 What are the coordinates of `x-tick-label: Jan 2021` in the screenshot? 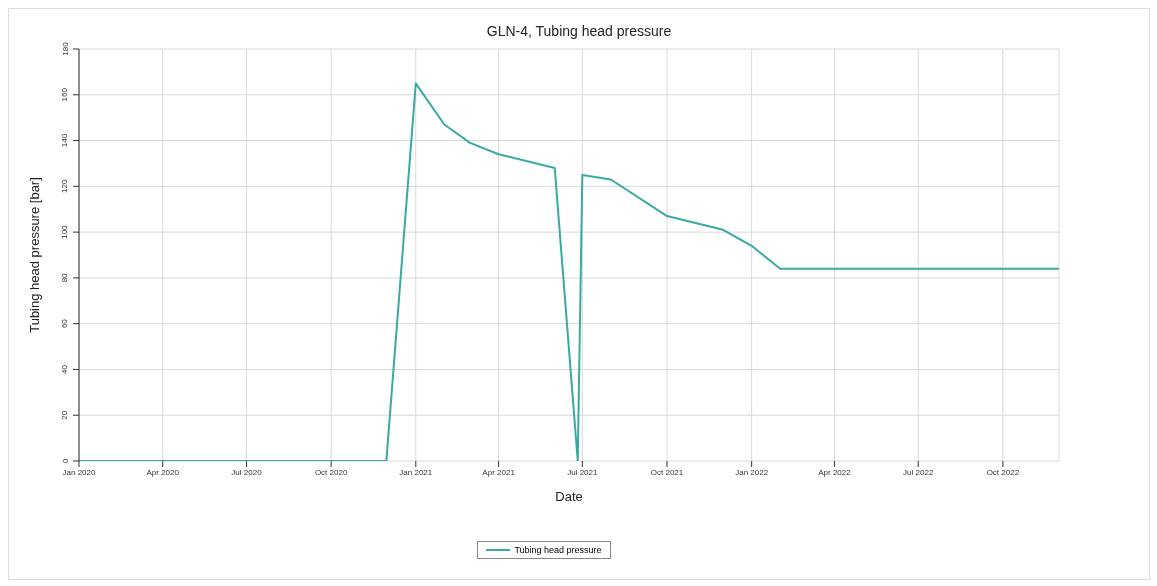 It's located at (416, 472).